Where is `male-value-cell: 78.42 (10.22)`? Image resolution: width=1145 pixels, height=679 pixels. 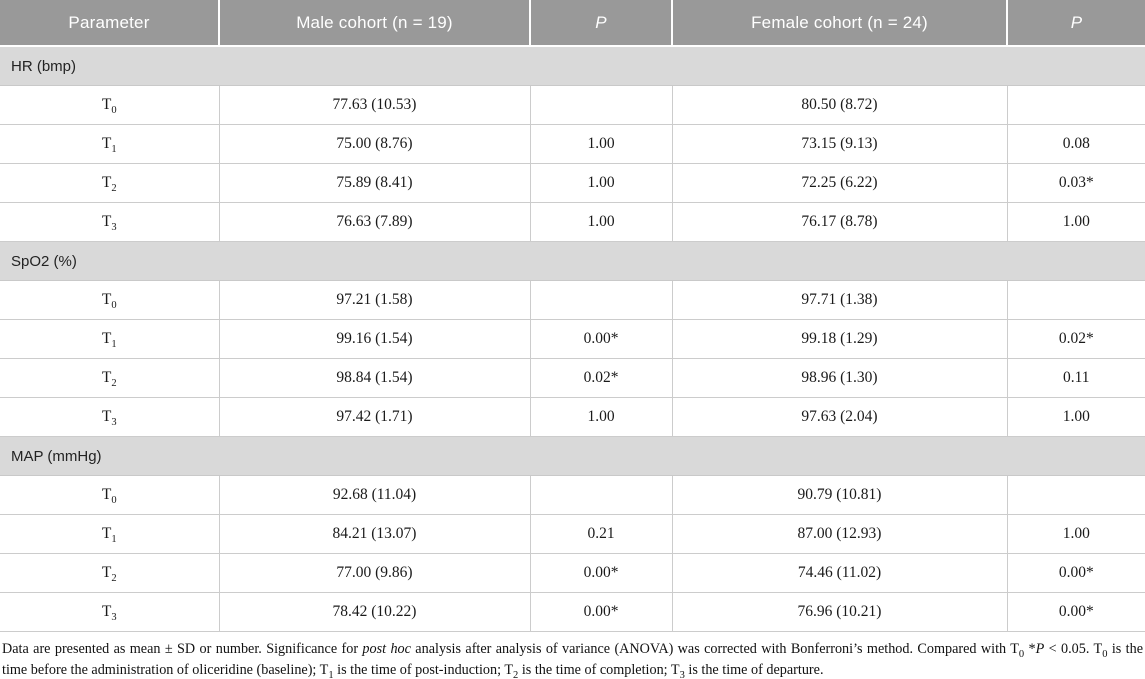 male-value-cell: 78.42 (10.22) is located at coordinates (374, 612).